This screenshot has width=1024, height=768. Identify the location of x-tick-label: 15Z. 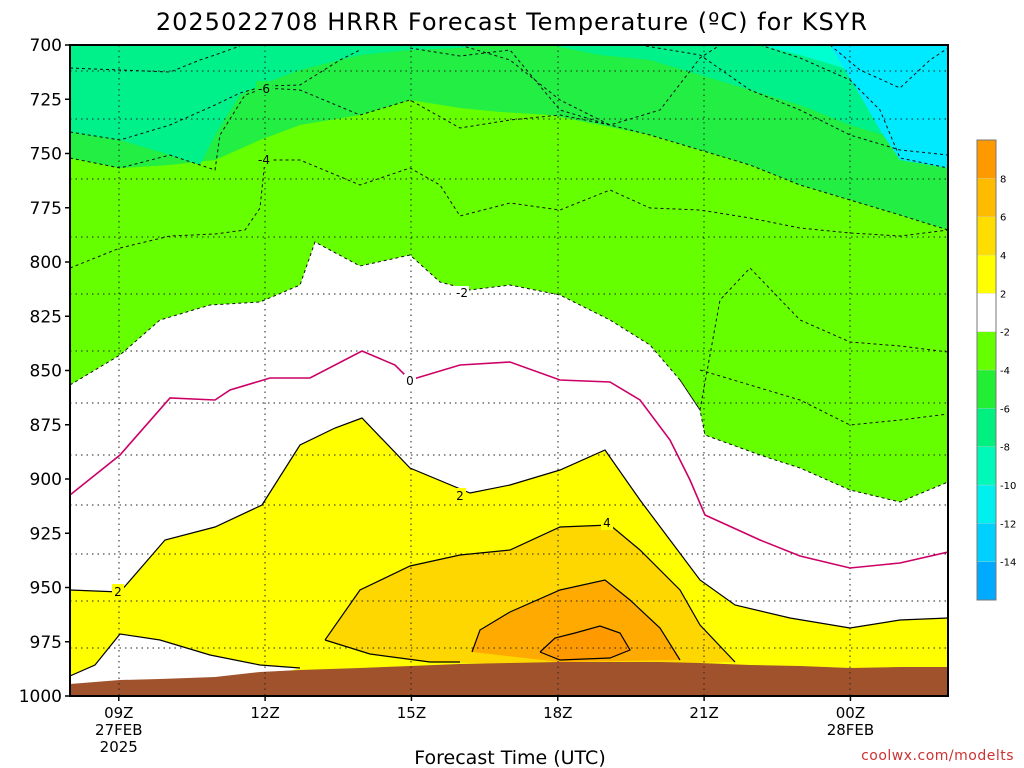
(411, 713).